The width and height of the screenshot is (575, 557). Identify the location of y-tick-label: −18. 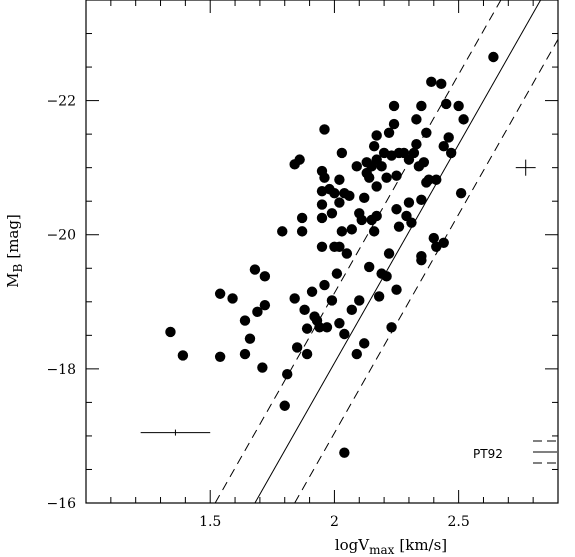
(61, 370).